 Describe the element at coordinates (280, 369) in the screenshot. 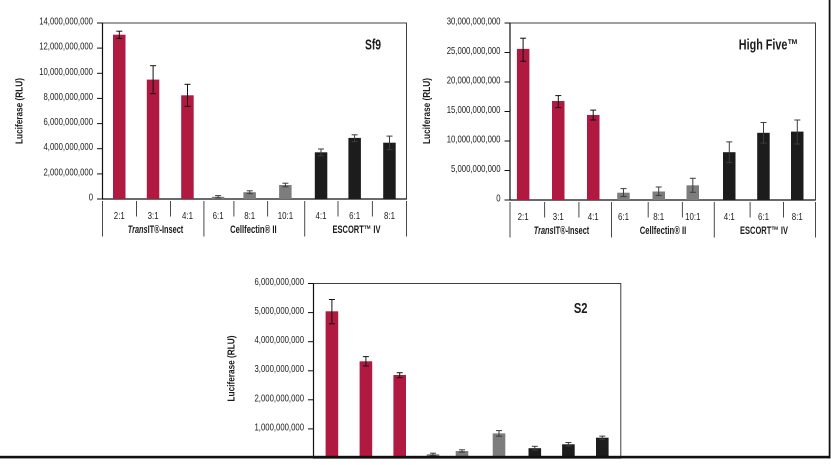

I see `svg-text: 3,000,000,000` at that location.